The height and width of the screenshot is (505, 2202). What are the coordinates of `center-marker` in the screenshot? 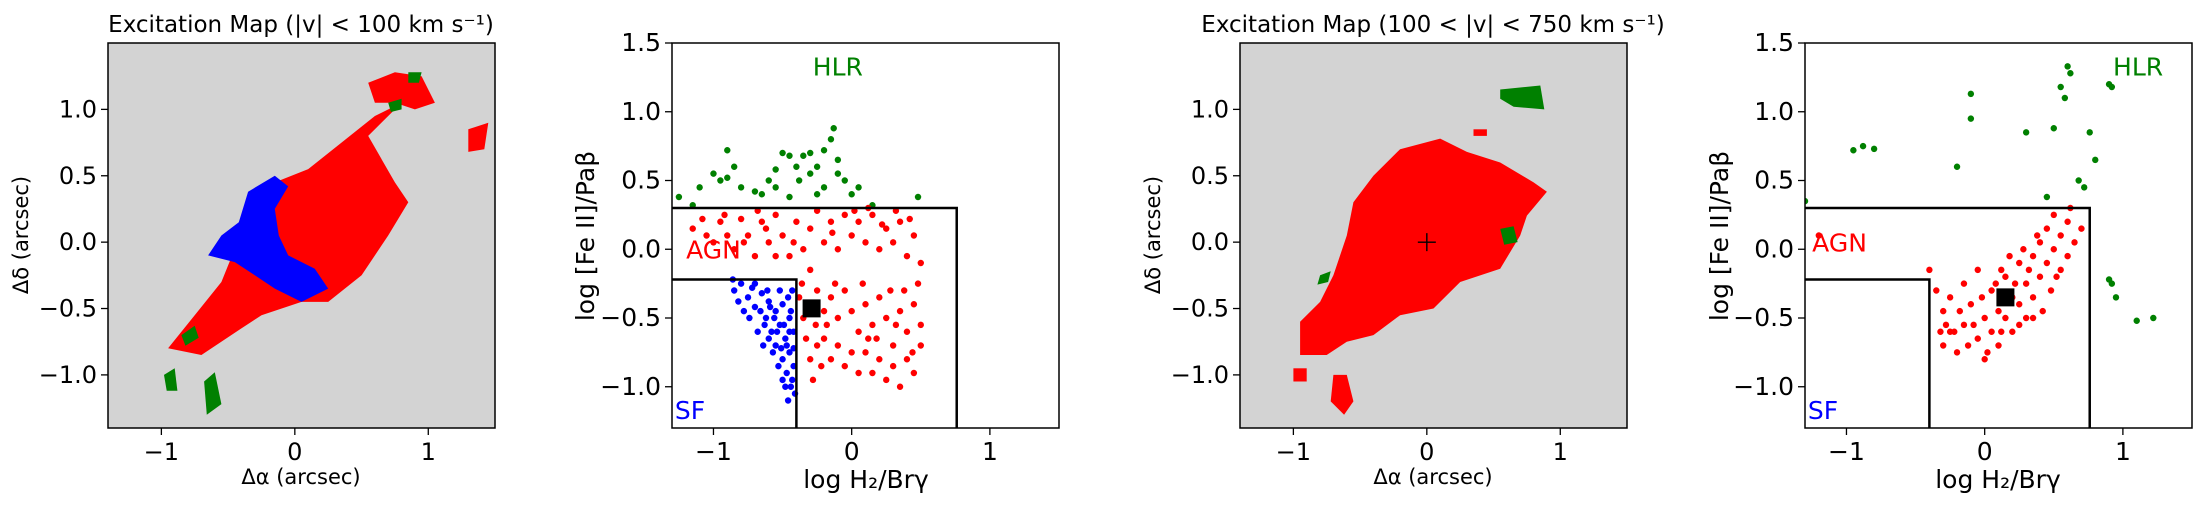 It's located at (1426, 242).